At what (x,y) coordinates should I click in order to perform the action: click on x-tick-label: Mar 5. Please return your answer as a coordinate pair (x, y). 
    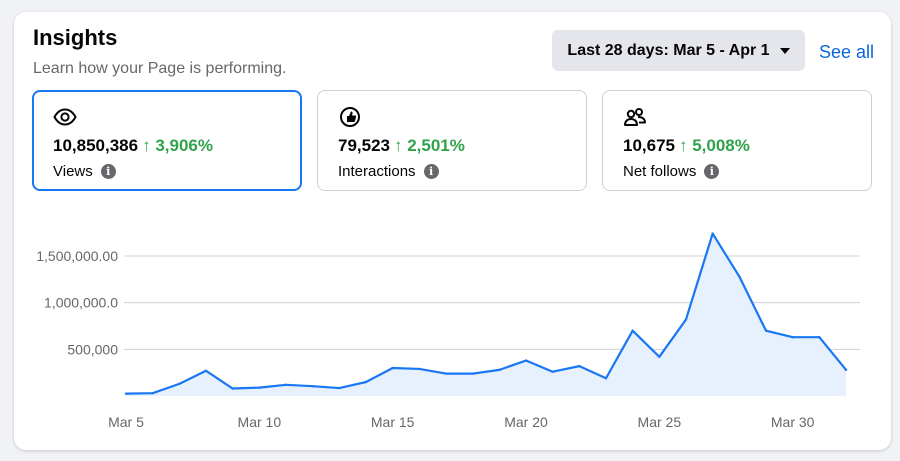
    Looking at the image, I should click on (126, 422).